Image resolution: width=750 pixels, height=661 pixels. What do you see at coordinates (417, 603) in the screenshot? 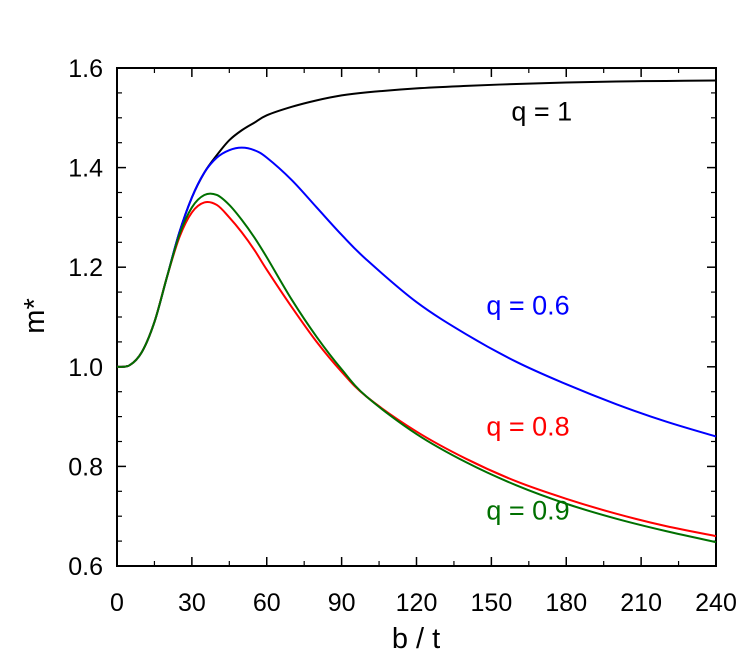
I see `x-tick-label: 120` at bounding box center [417, 603].